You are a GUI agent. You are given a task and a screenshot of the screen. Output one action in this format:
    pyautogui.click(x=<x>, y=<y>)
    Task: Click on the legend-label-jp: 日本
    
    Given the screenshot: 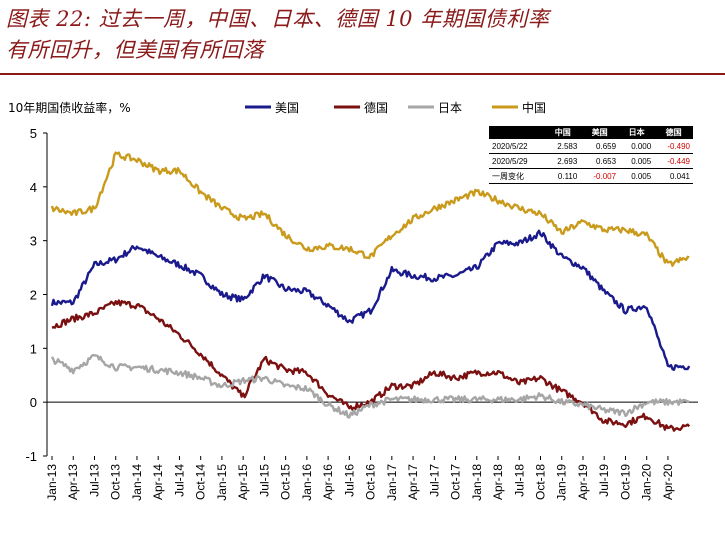 What is the action you would take?
    pyautogui.click(x=450, y=108)
    